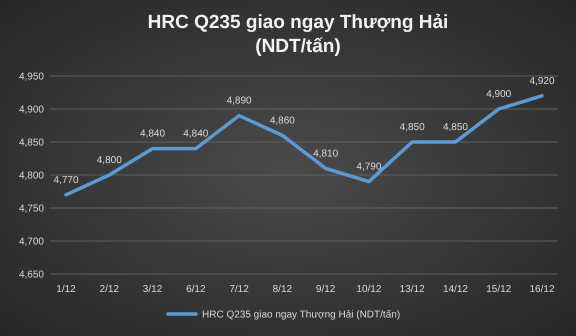 This screenshot has height=336, width=576. What do you see at coordinates (31, 143) in the screenshot?
I see `y-tick-label: 4,850` at bounding box center [31, 143].